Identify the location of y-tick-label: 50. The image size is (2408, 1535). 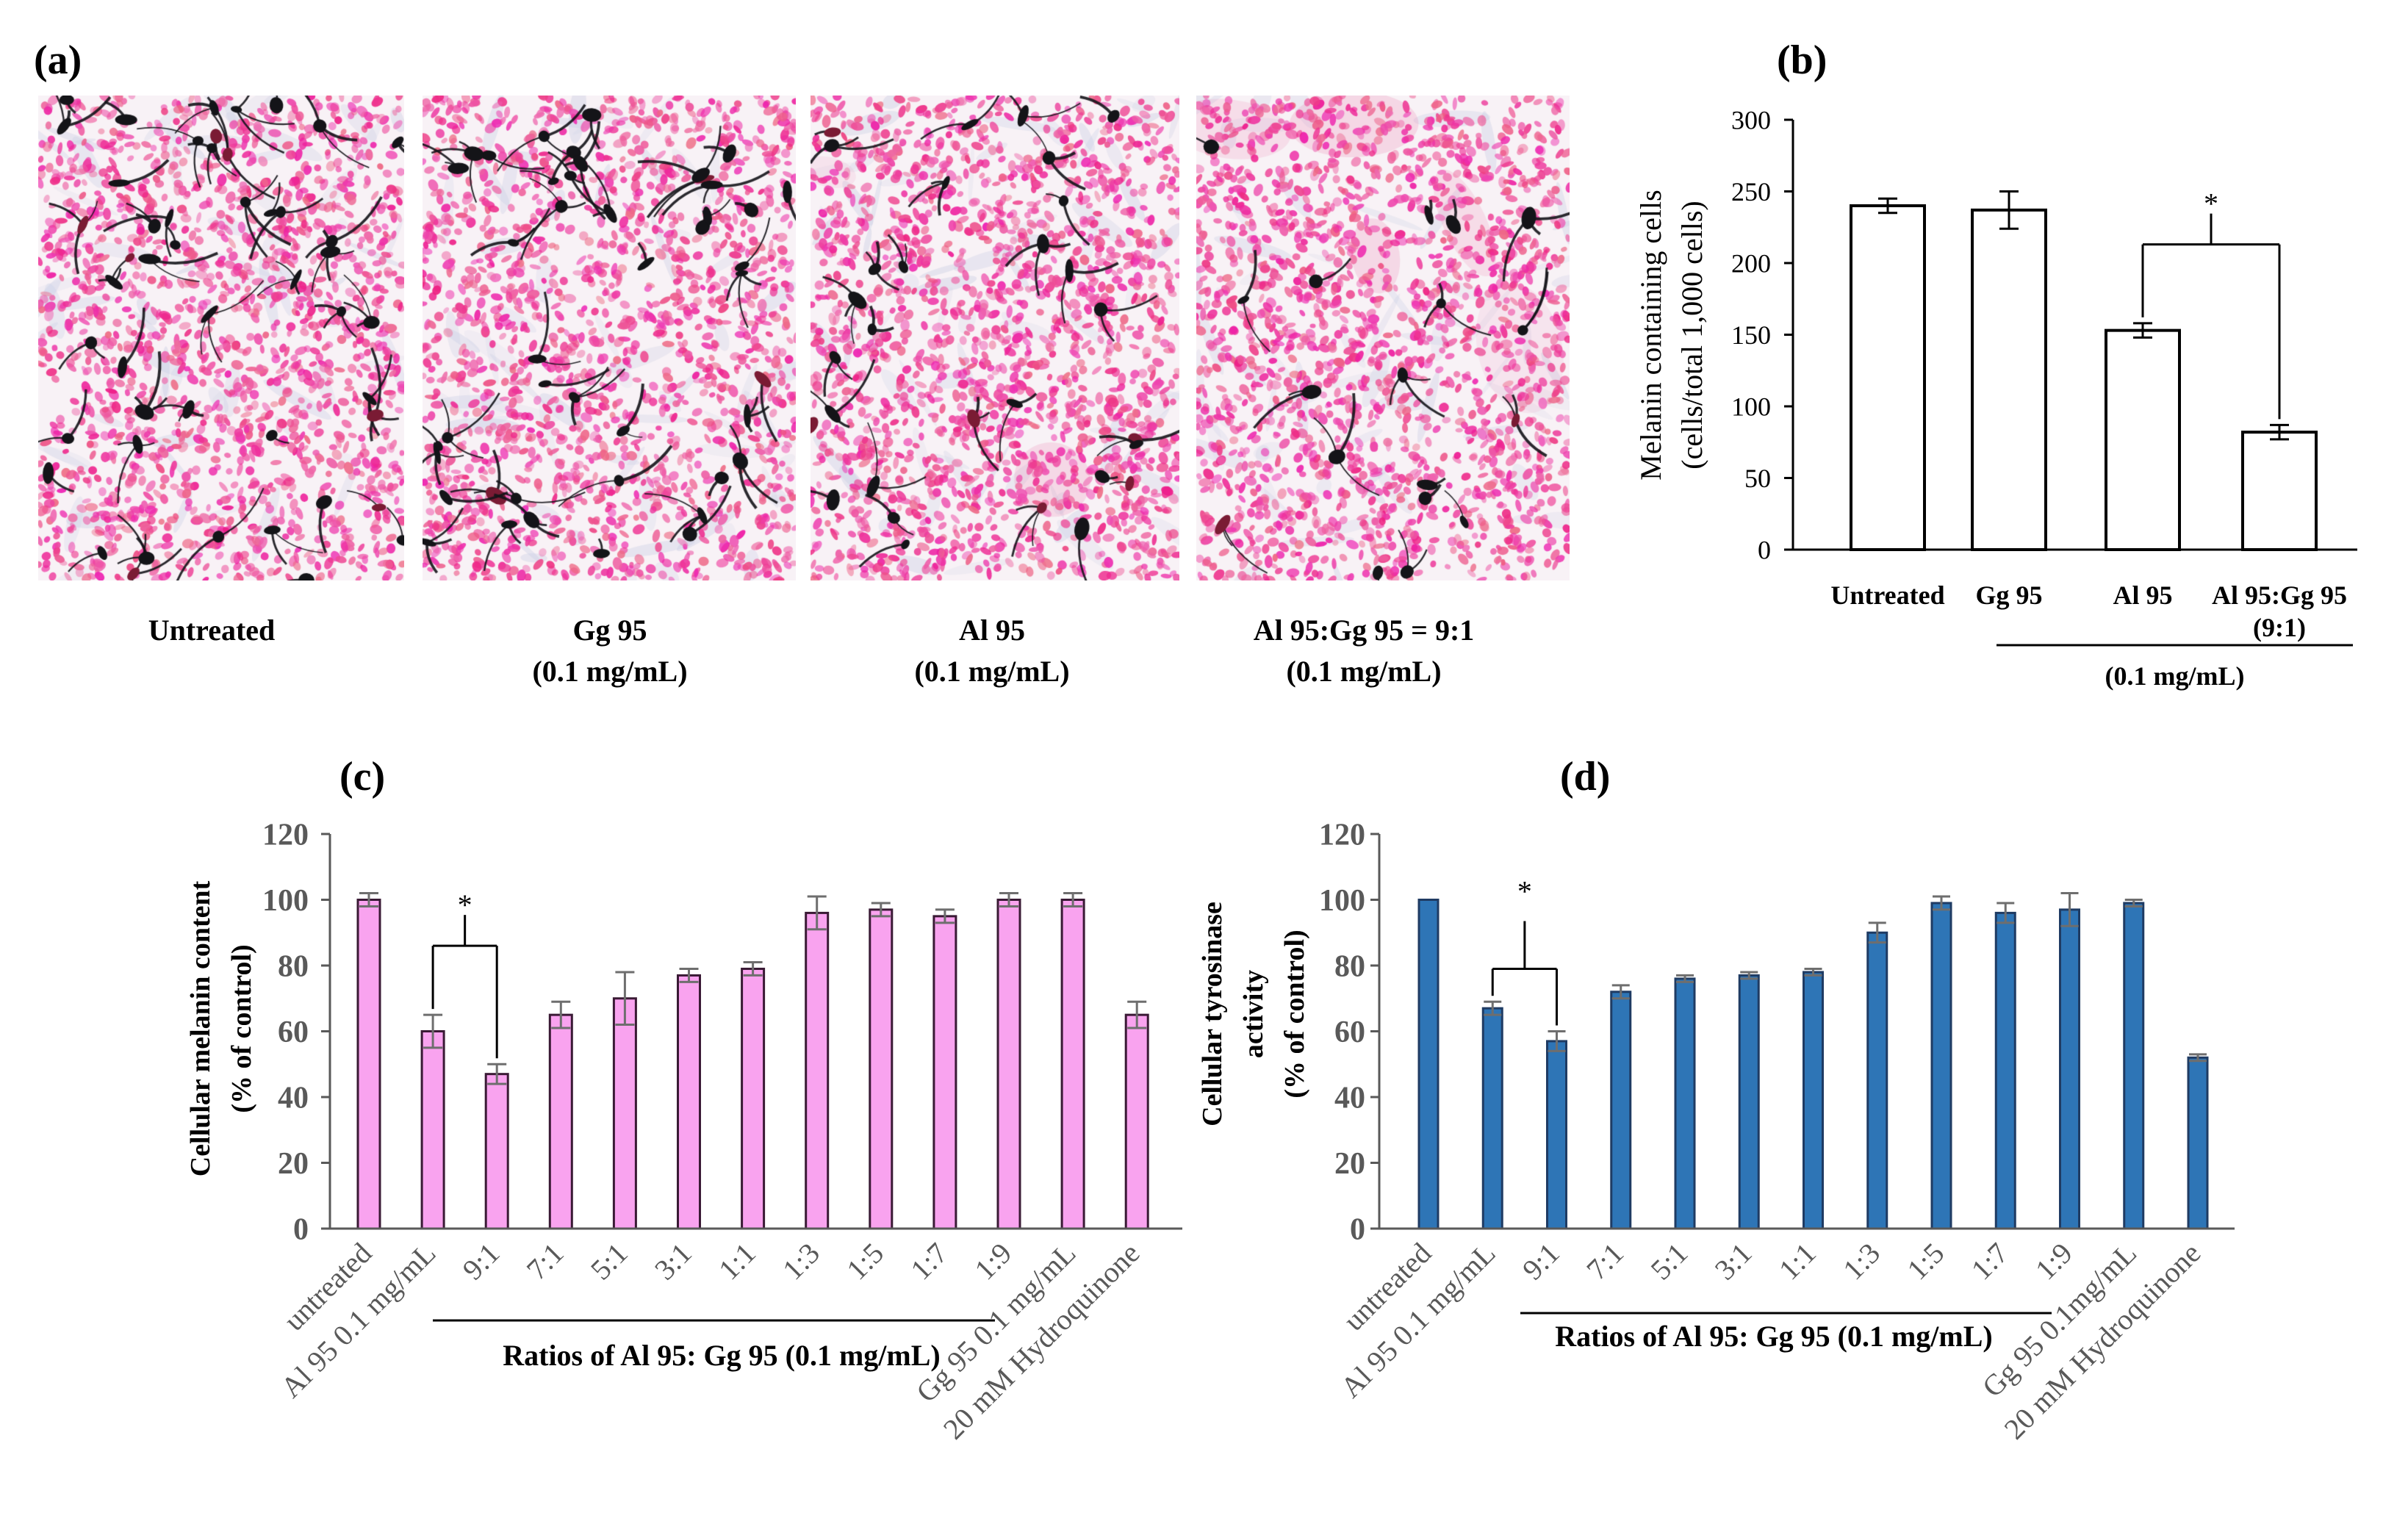
(1757, 478).